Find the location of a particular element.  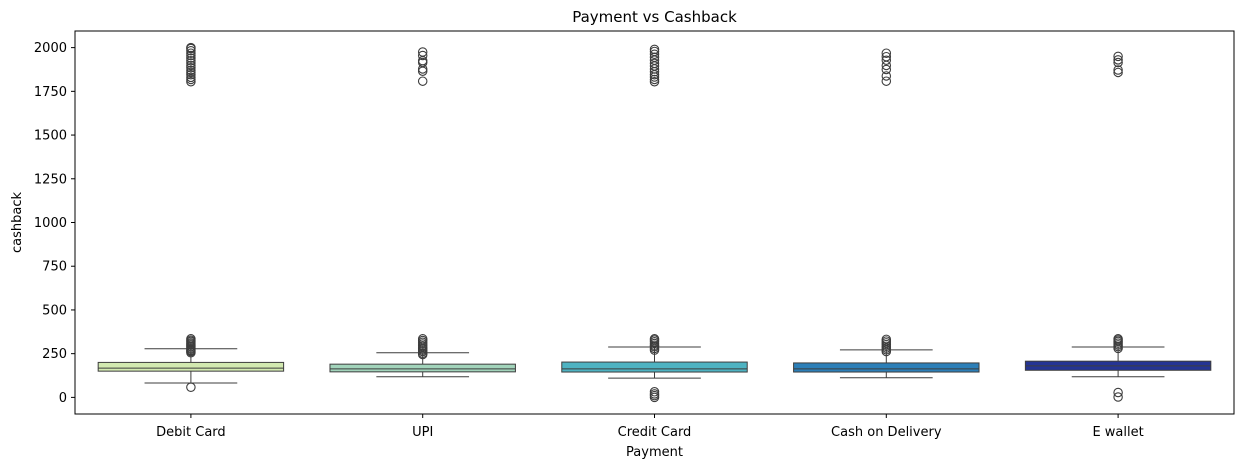

y-tick-label: 750 is located at coordinates (54, 267).